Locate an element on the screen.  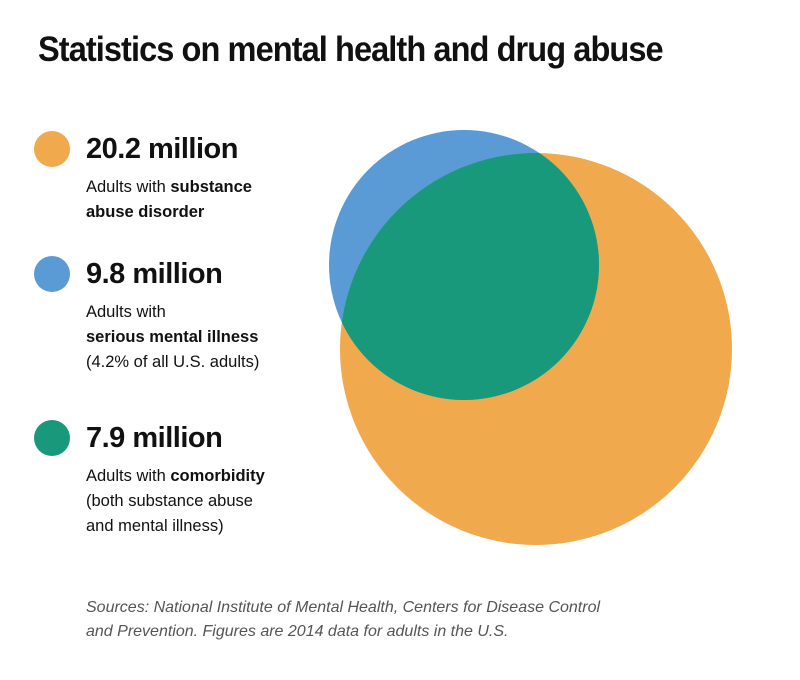
description-line: Adults with substance is located at coordinates (216, 187).